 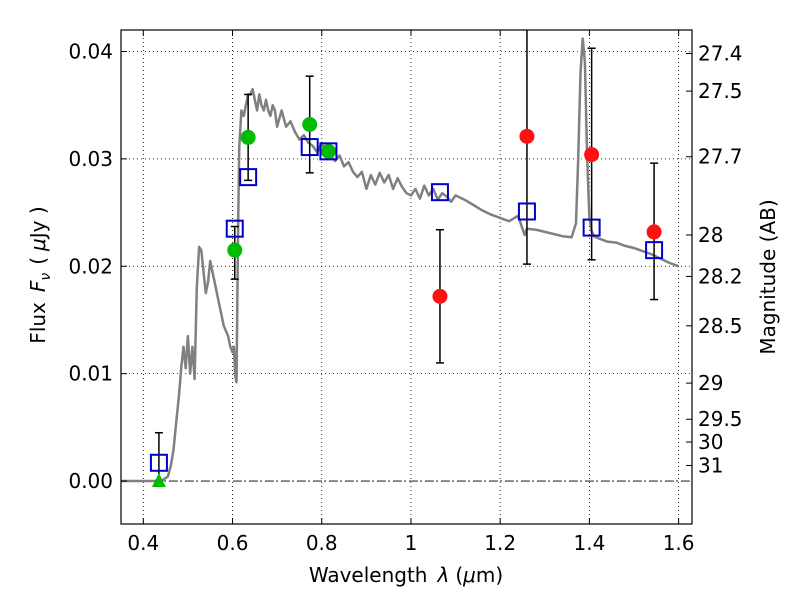 I want to click on y-tick-label: 0.00, so click(x=90, y=481).